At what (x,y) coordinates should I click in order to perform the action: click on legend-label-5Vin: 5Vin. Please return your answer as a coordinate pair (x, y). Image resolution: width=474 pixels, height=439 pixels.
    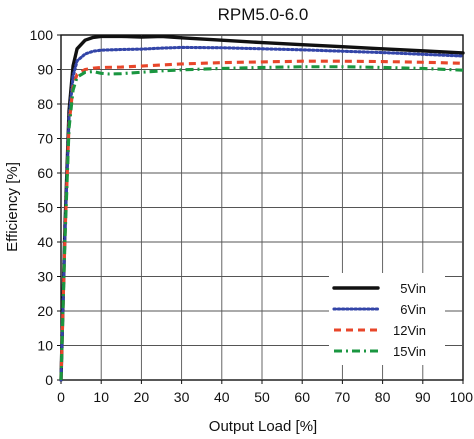
    Looking at the image, I should click on (413, 288).